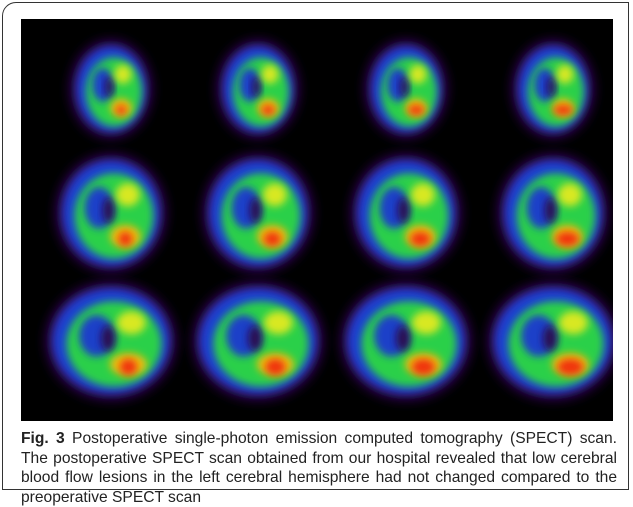  Describe the element at coordinates (43, 438) in the screenshot. I see `figure-label: Fig. 3` at that location.